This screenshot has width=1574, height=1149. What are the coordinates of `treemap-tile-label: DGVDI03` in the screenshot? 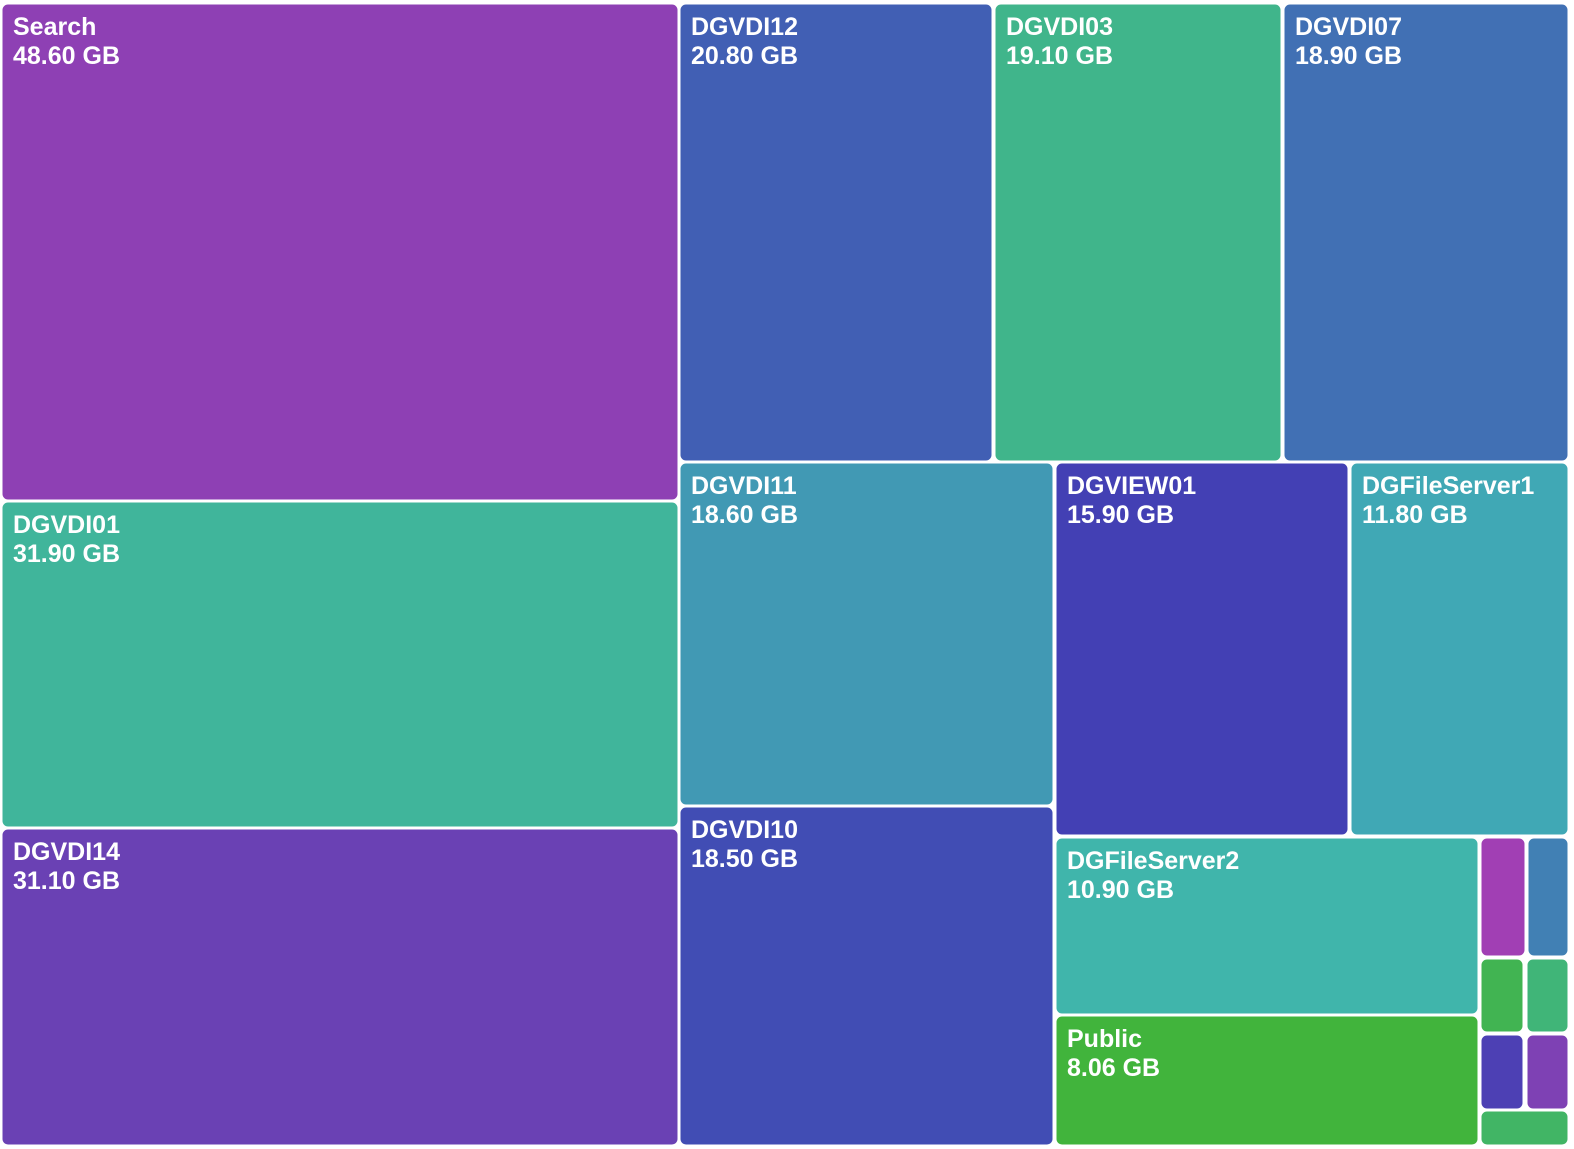 It's located at (1059, 27).